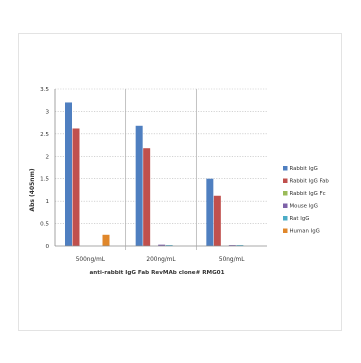  Describe the element at coordinates (157, 273) in the screenshot. I see `x-axis-label: anti-rabbit IgG Fab RevMAb clone# RMG01` at that location.